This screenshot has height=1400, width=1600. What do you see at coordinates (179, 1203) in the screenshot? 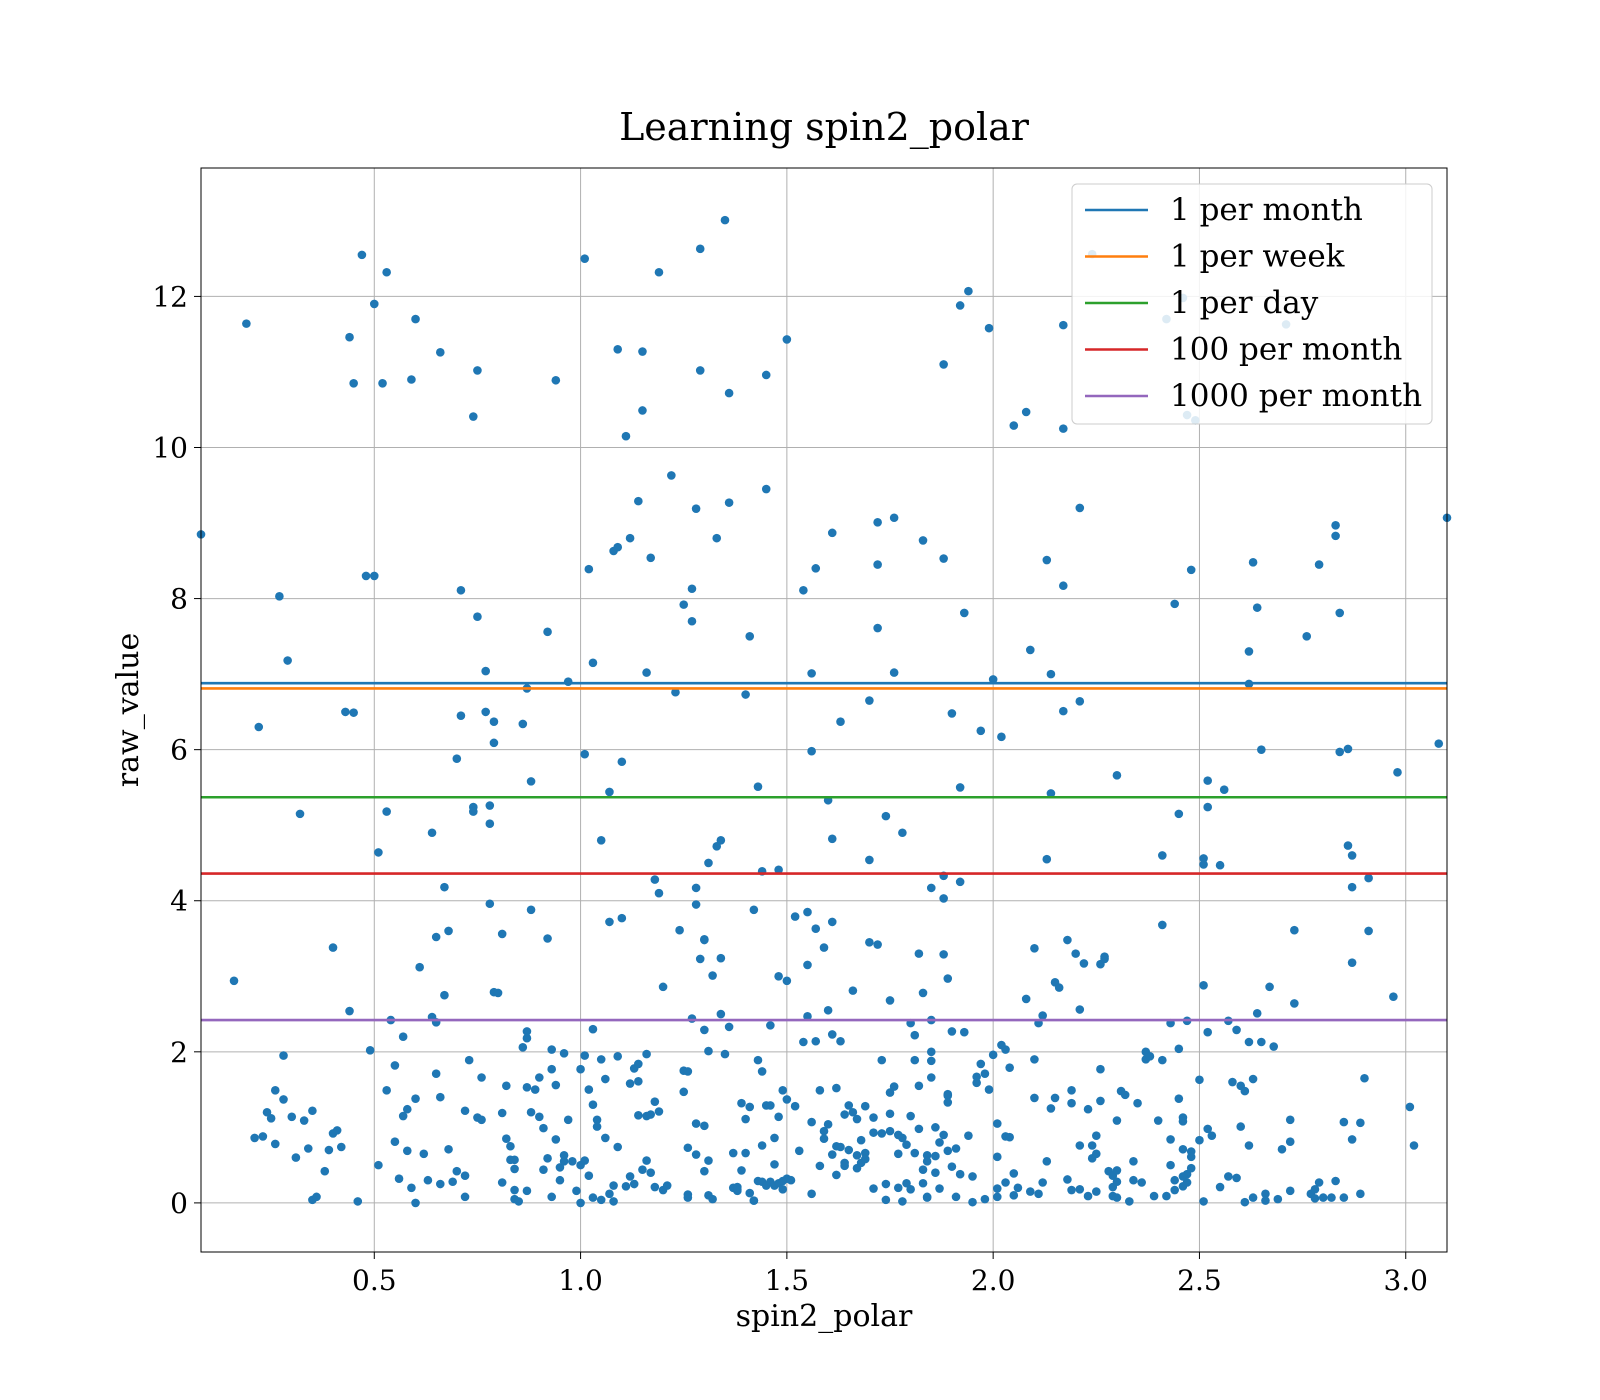
I see `y-tick-label: 0` at bounding box center [179, 1203].